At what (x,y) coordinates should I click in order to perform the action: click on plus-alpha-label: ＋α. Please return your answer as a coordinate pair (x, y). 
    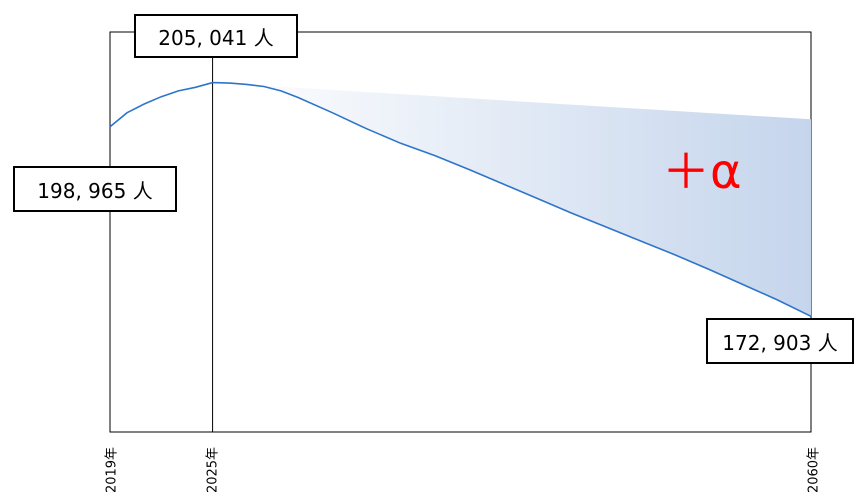
    Looking at the image, I should click on (702, 172).